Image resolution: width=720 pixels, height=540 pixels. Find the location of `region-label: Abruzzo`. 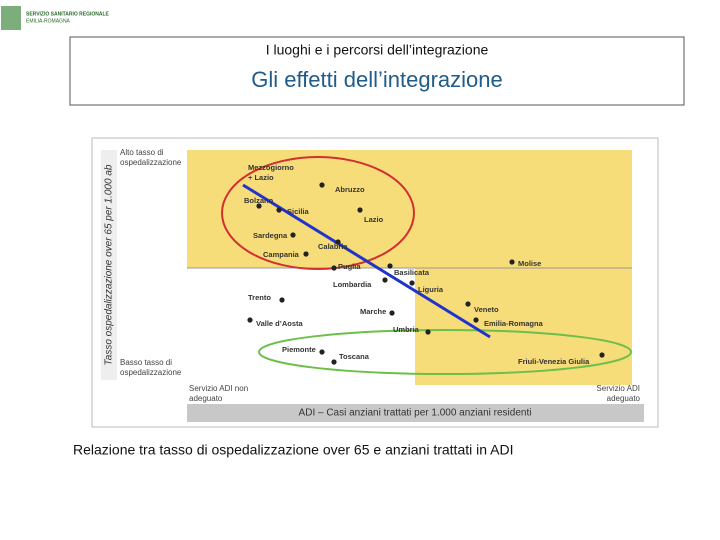

region-label: Abruzzo is located at coordinates (350, 189).